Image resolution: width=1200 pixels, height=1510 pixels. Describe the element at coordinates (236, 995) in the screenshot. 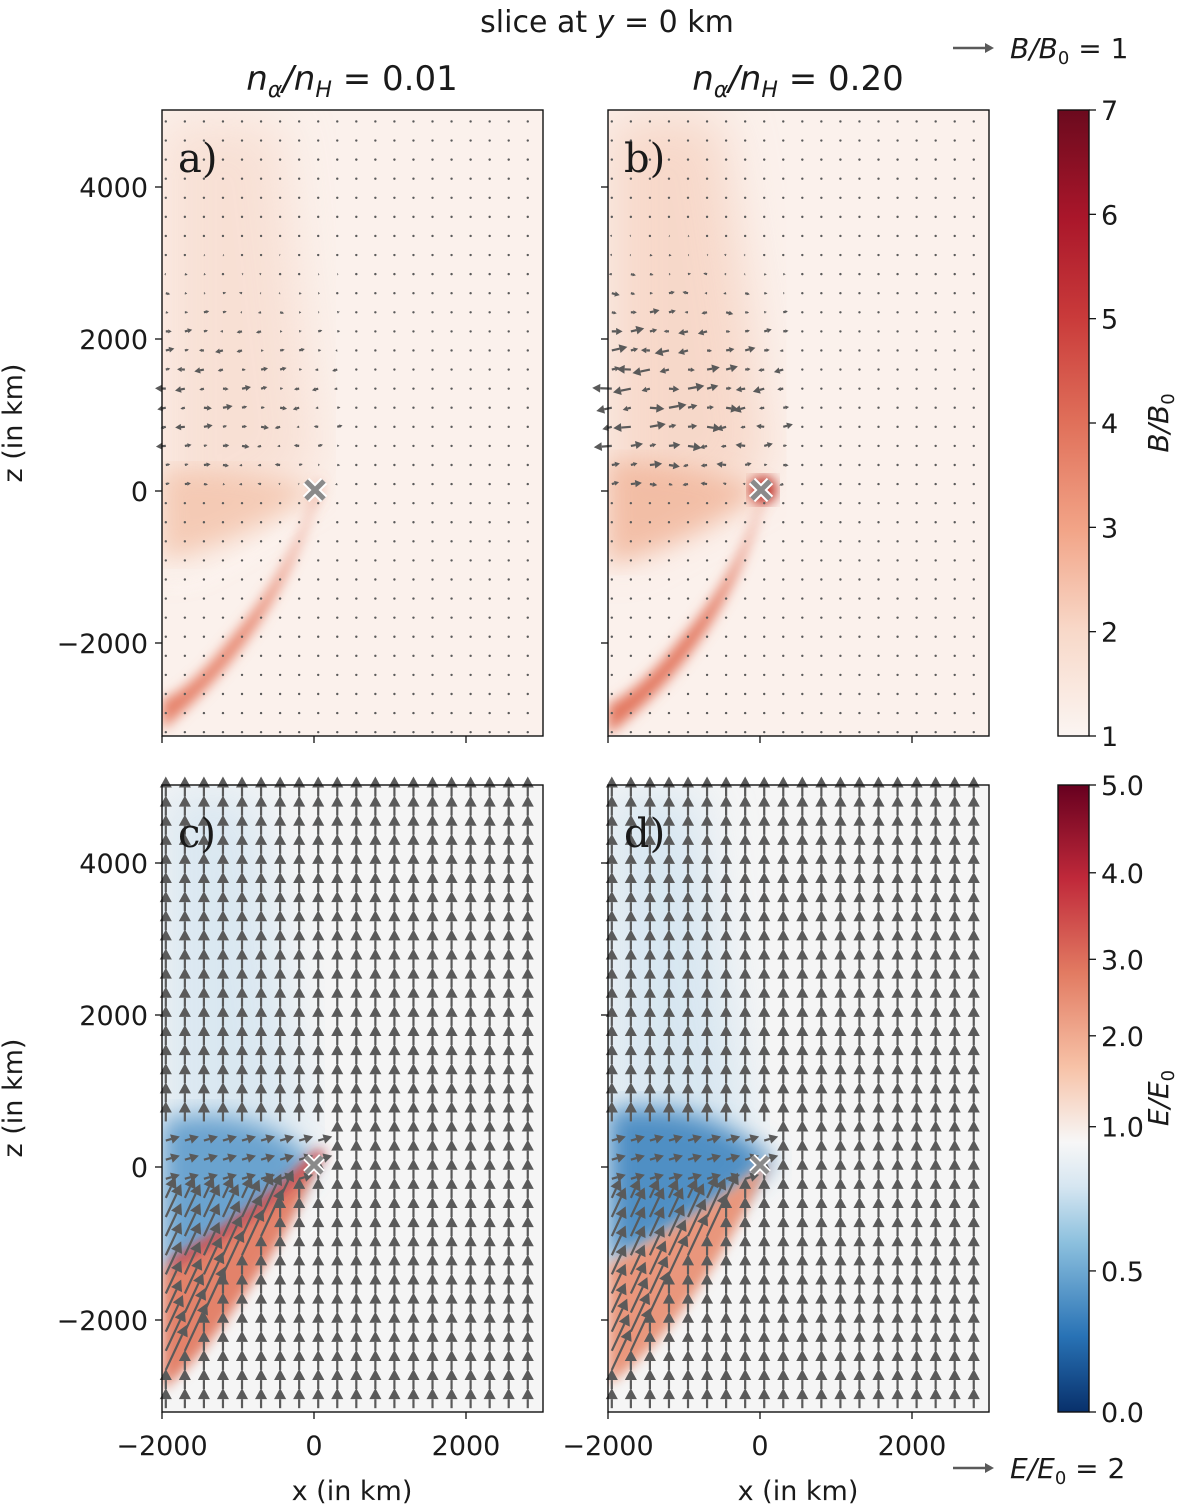

I see `panel-c-upstream-depletion` at that location.